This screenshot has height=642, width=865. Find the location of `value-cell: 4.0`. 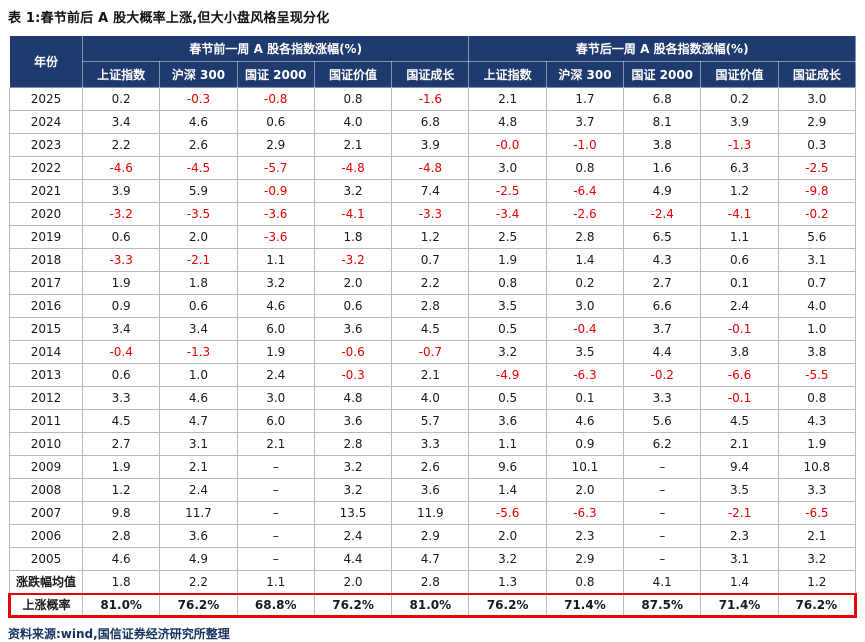

value-cell: 4.0 is located at coordinates (353, 122).